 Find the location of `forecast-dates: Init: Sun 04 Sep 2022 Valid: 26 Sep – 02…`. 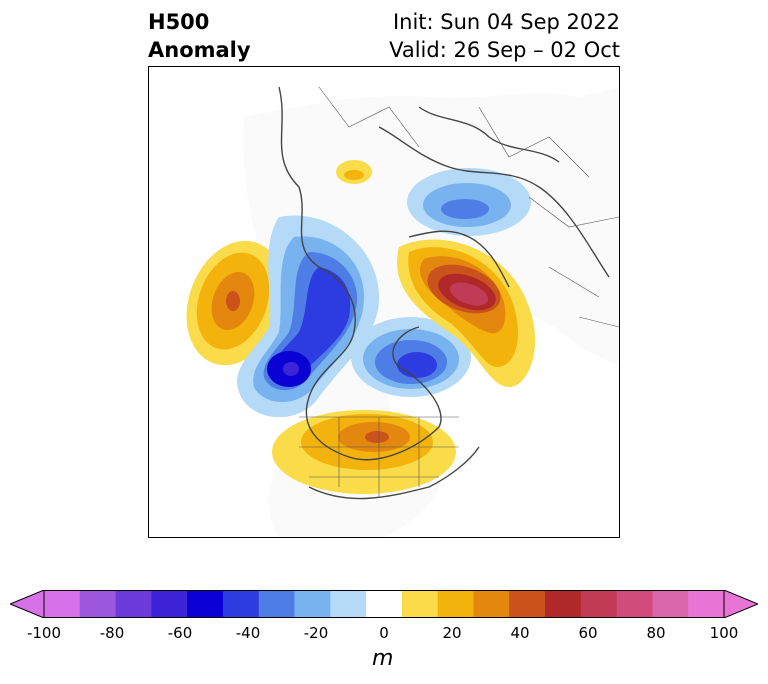

forecast-dates: Init: Sun 04 Sep 2022 Valid: 26 Sep – 02… is located at coordinates (504, 36).